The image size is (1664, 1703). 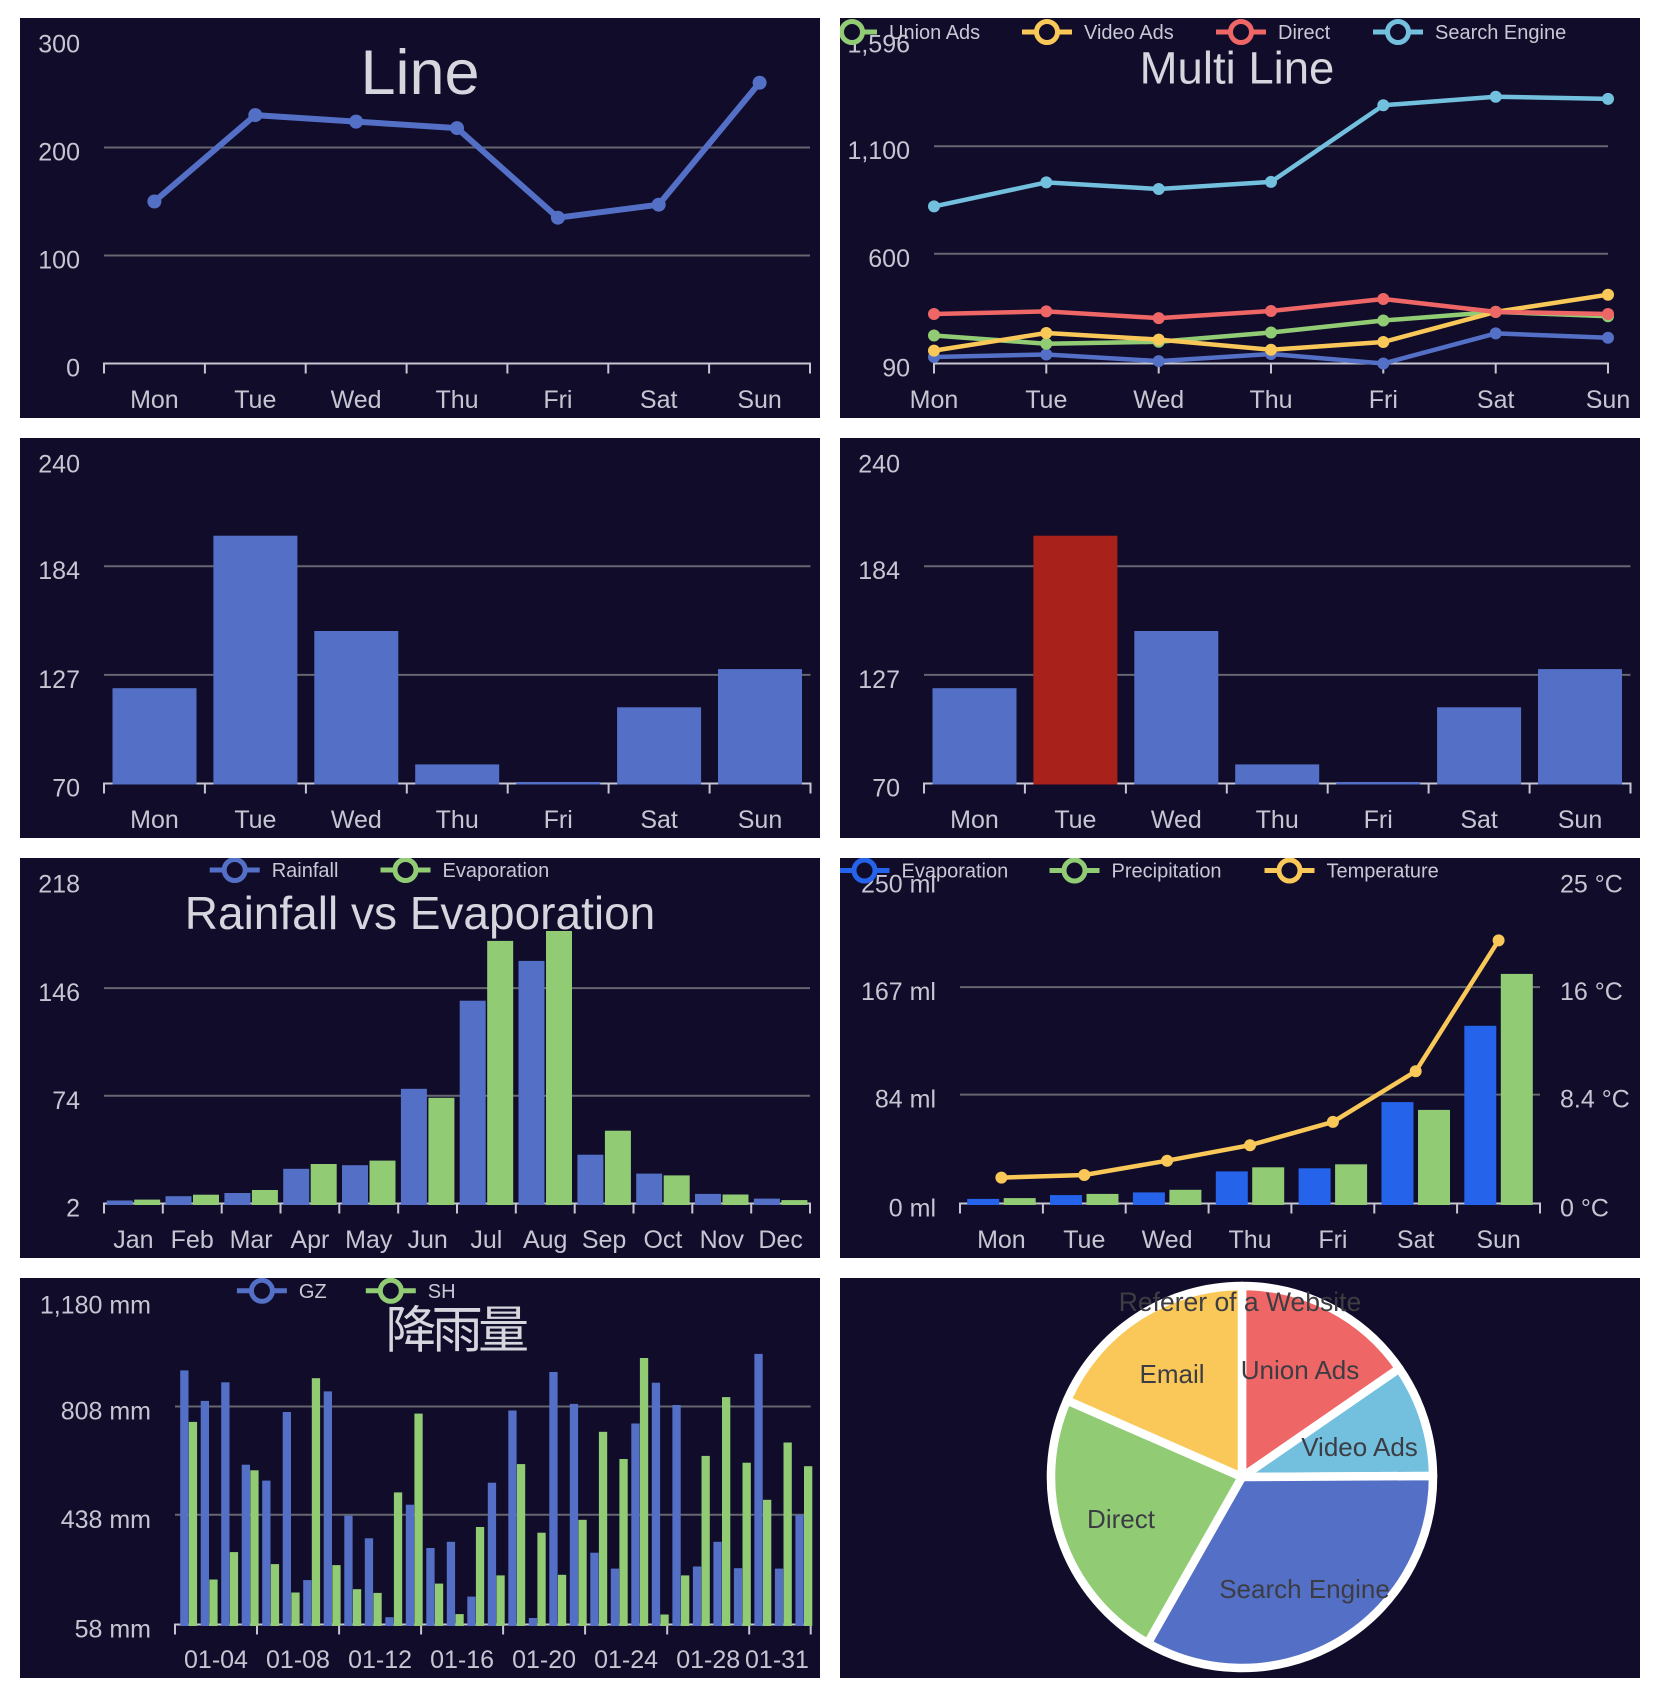 What do you see at coordinates (380, 1660) in the screenshot?
I see `svg-text: 01-12` at bounding box center [380, 1660].